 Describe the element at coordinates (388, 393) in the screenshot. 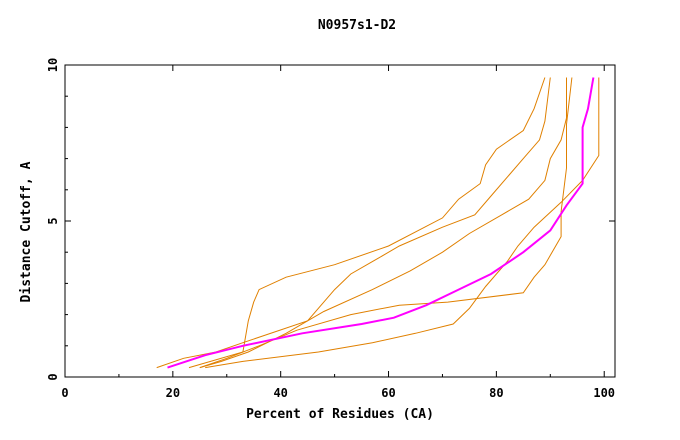

I see `x-tick-label: 60` at that location.